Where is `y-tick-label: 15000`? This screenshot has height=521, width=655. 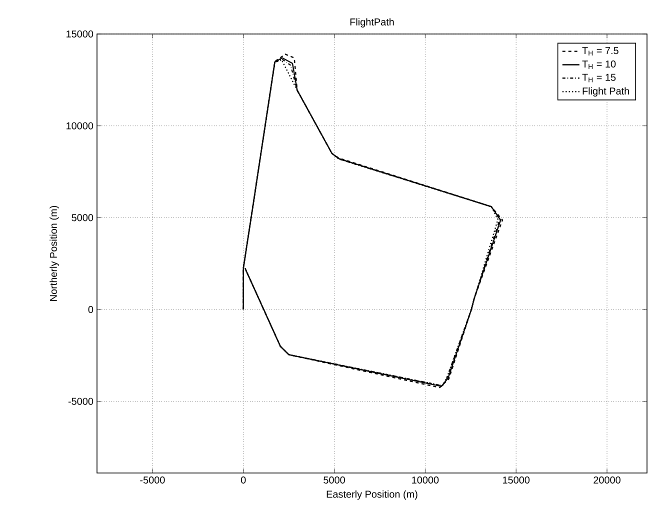 y-tick-label: 15000 is located at coordinates (80, 34).